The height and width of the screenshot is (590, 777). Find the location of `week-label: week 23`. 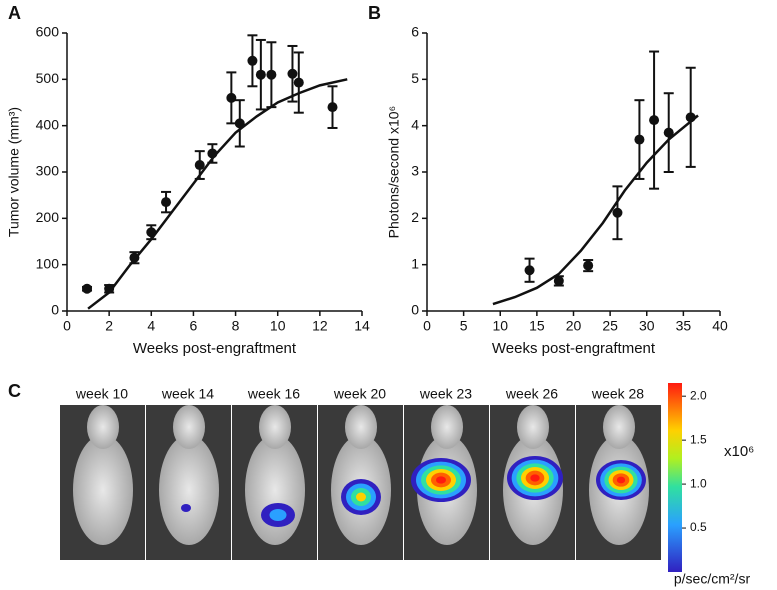

week-label: week 23 is located at coordinates (445, 394).